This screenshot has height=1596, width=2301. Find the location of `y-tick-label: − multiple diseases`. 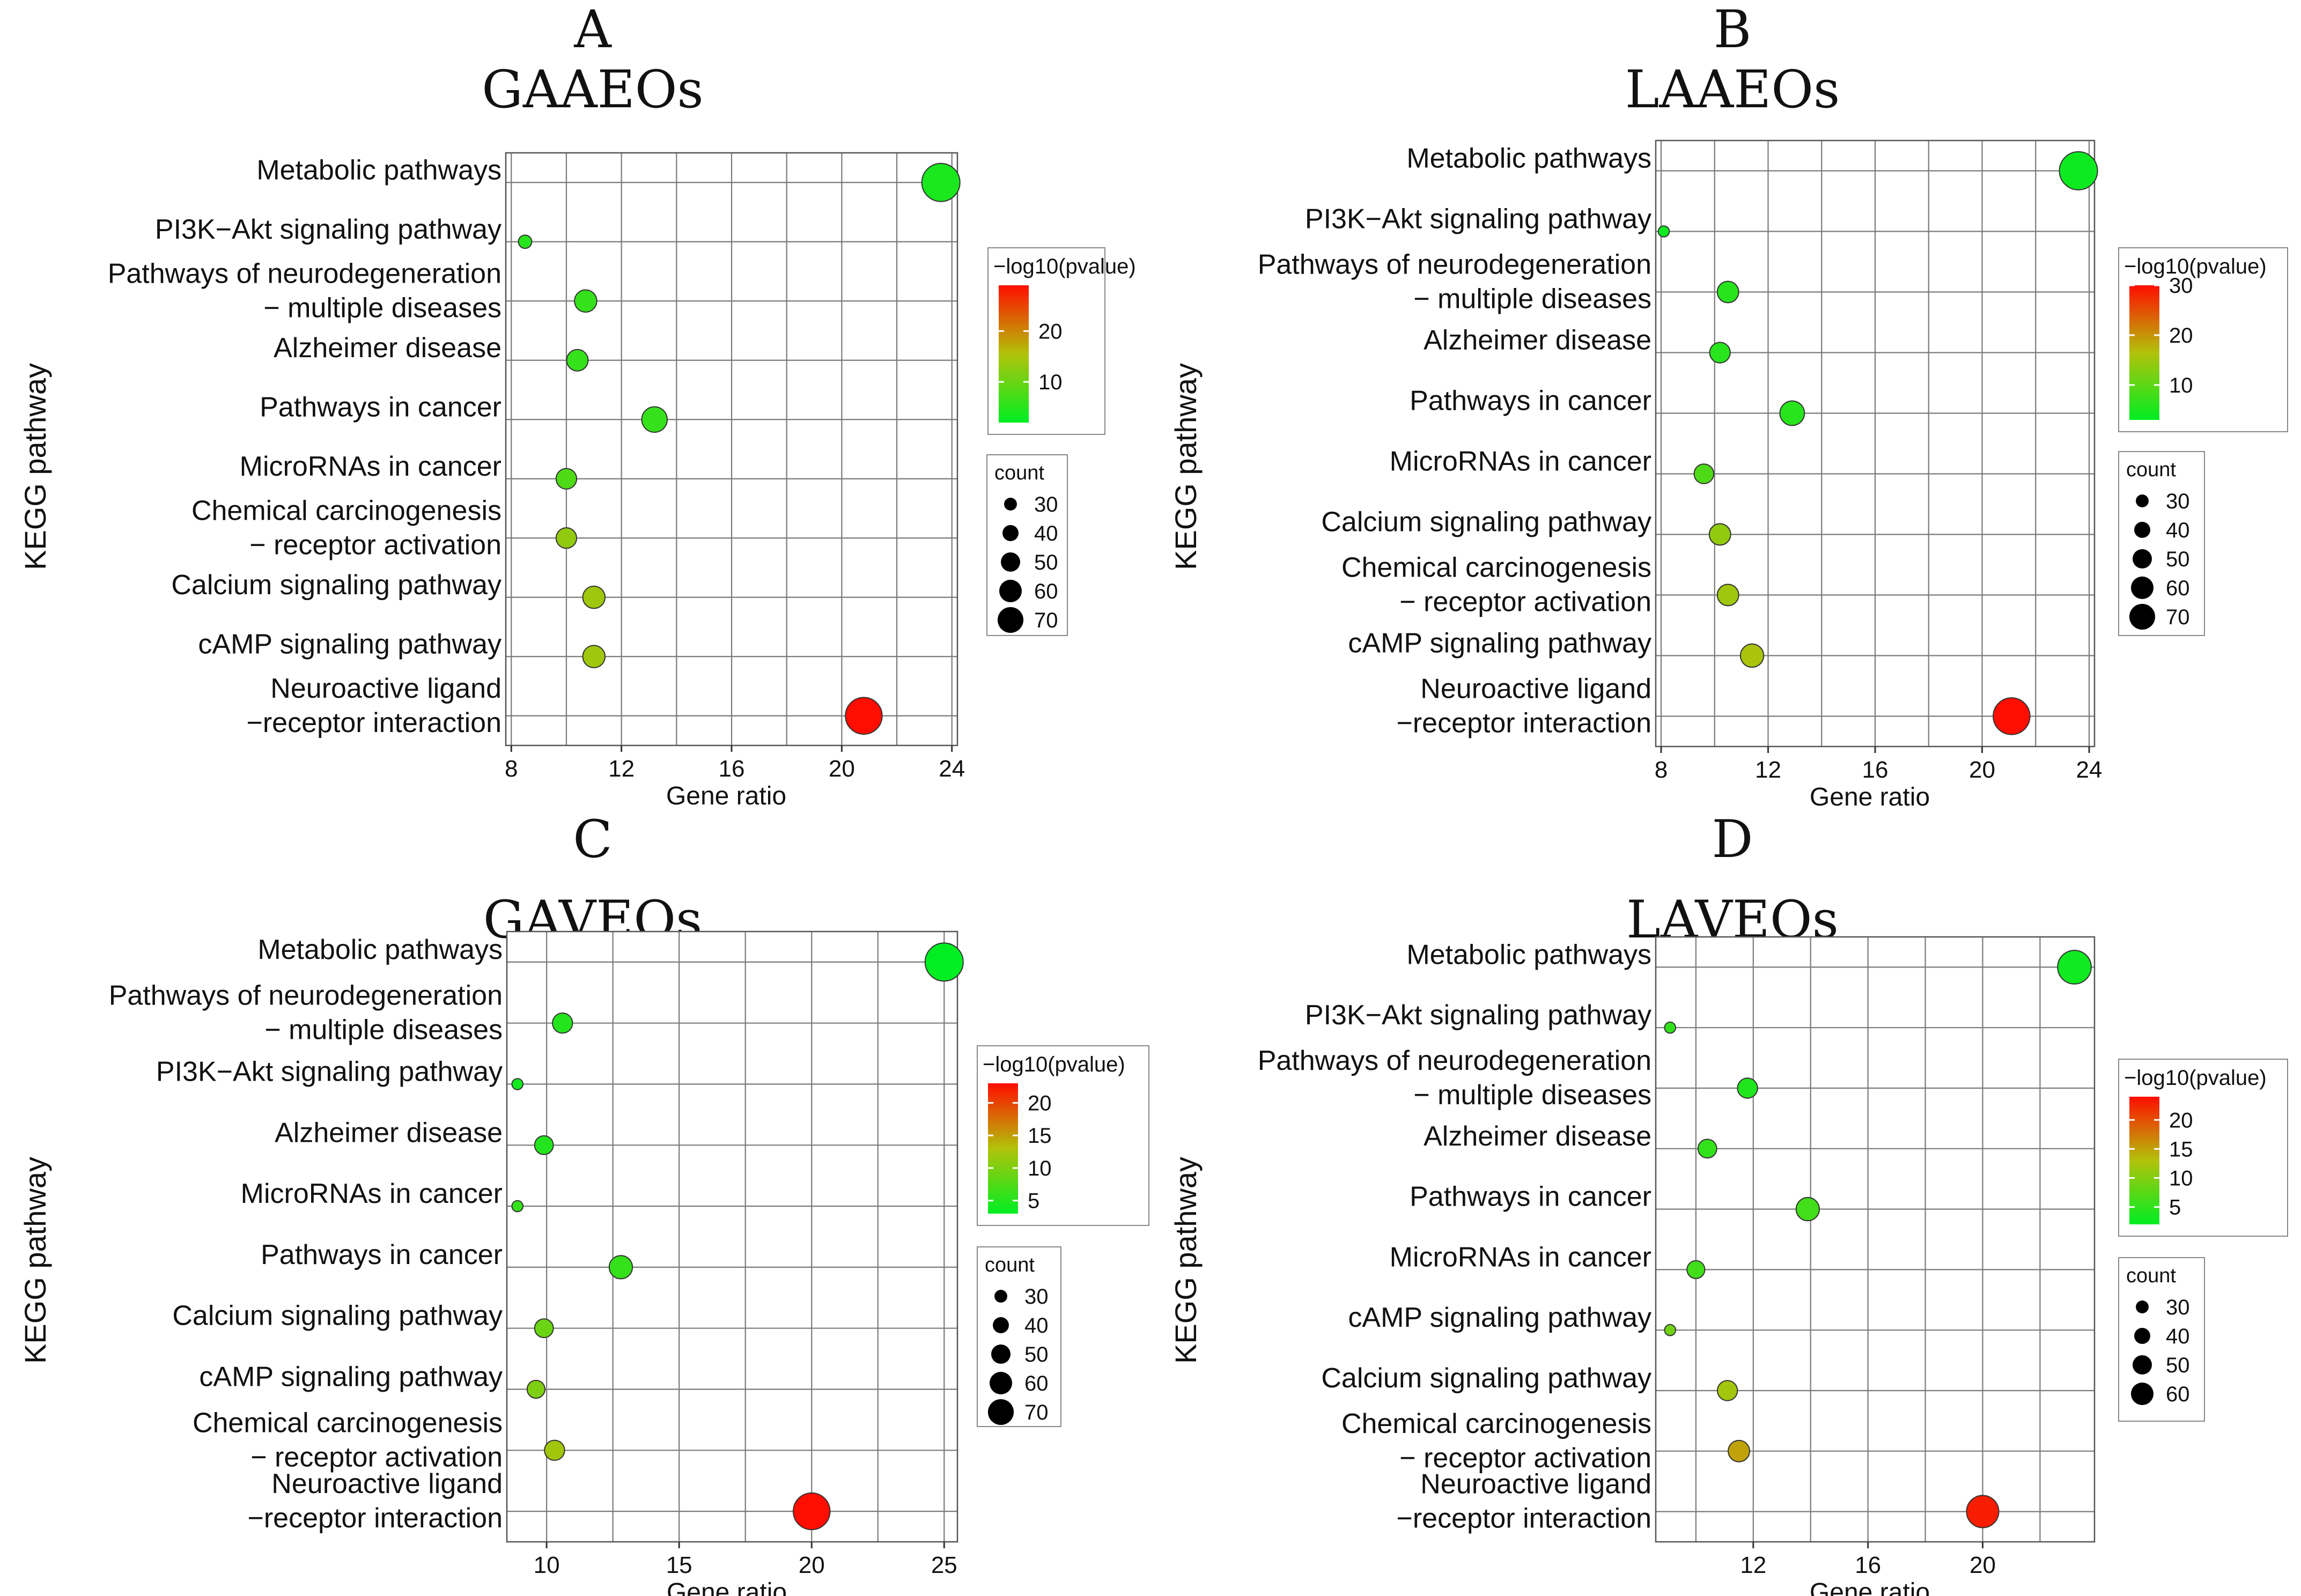

y-tick-label: − multiple diseases is located at coordinates (1532, 299).